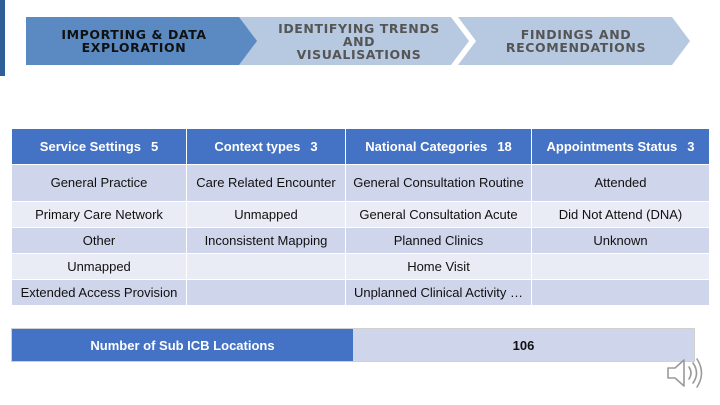 This screenshot has height=405, width=720. Describe the element at coordinates (620, 214) in the screenshot. I see `table-cell: Did Not Attend (DNA)` at that location.